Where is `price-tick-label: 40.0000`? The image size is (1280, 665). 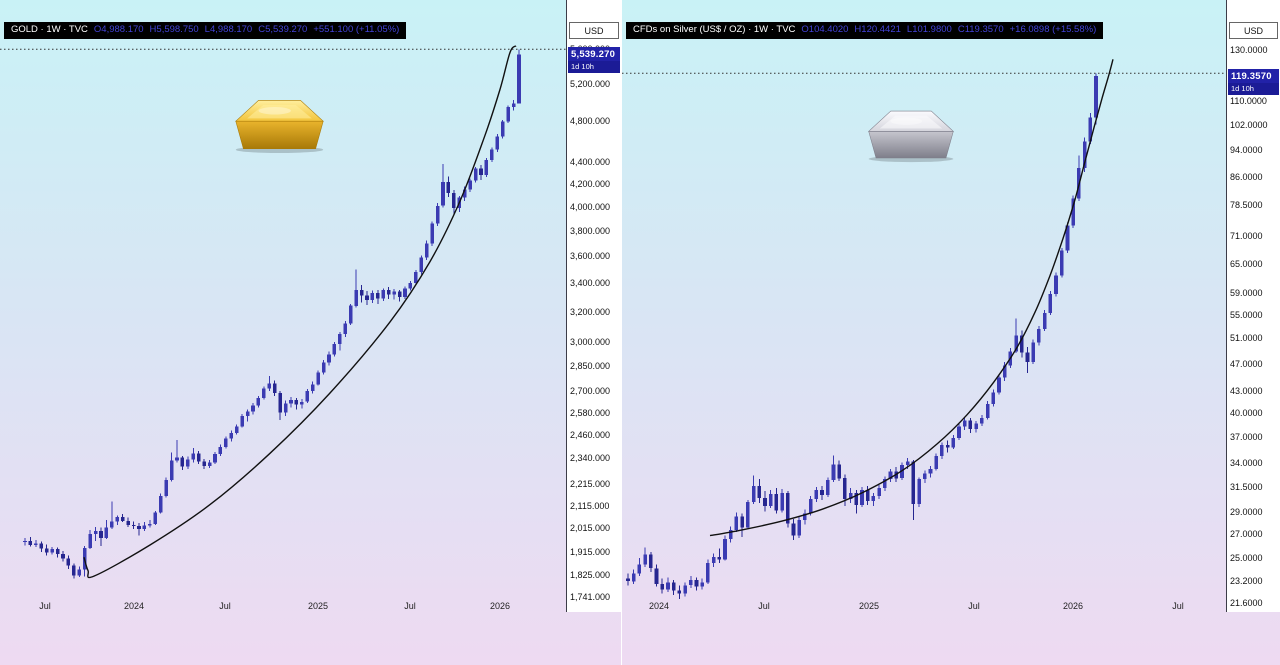
price-tick-label: 40.0000 is located at coordinates (1246, 413).